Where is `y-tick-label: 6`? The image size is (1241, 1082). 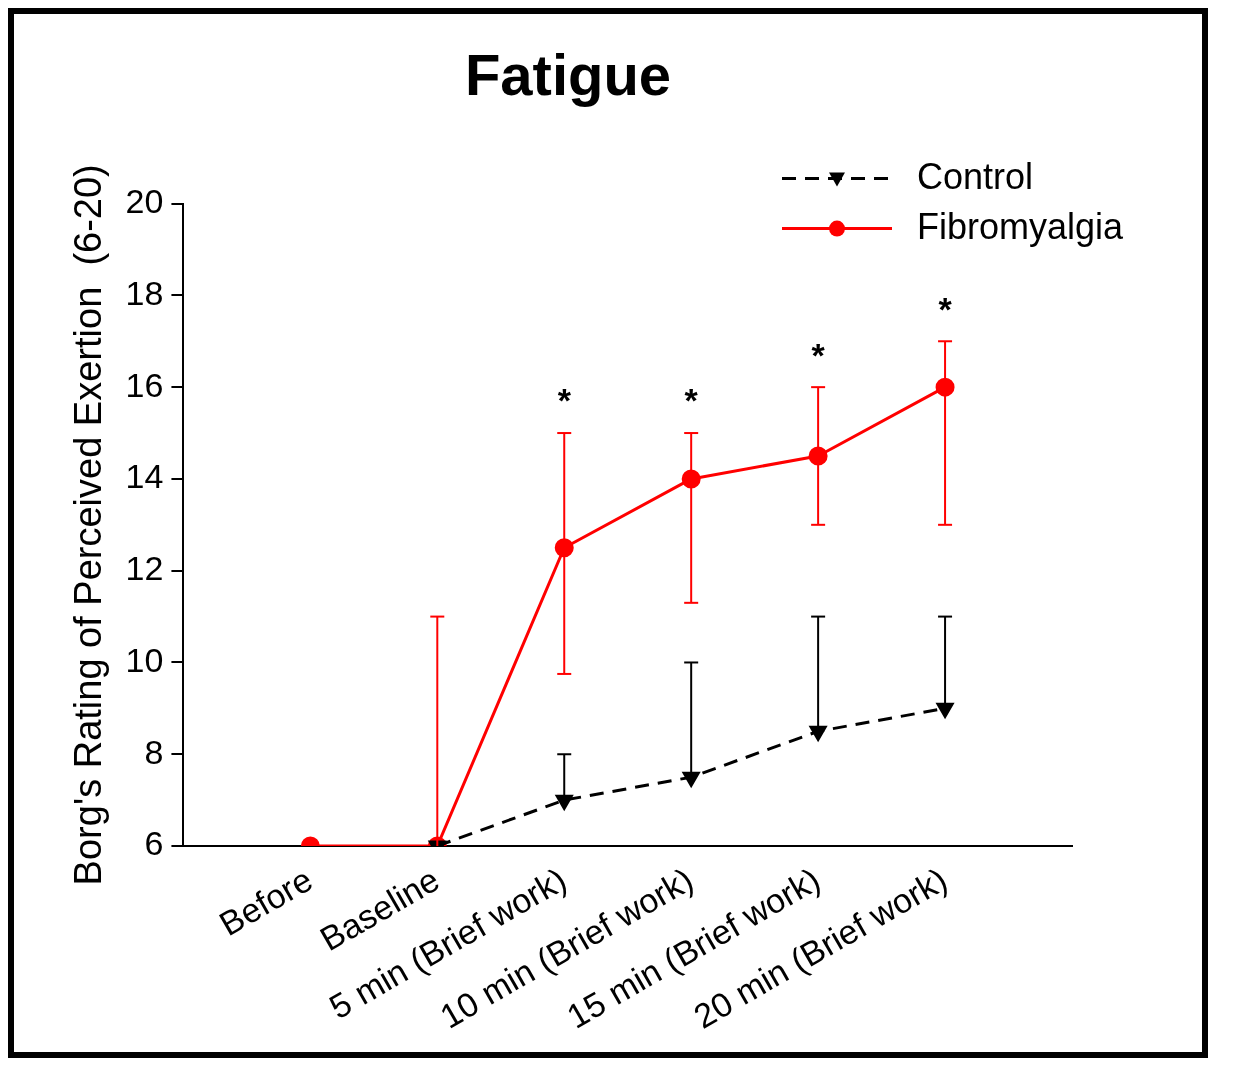 y-tick-label: 6 is located at coordinates (154, 843).